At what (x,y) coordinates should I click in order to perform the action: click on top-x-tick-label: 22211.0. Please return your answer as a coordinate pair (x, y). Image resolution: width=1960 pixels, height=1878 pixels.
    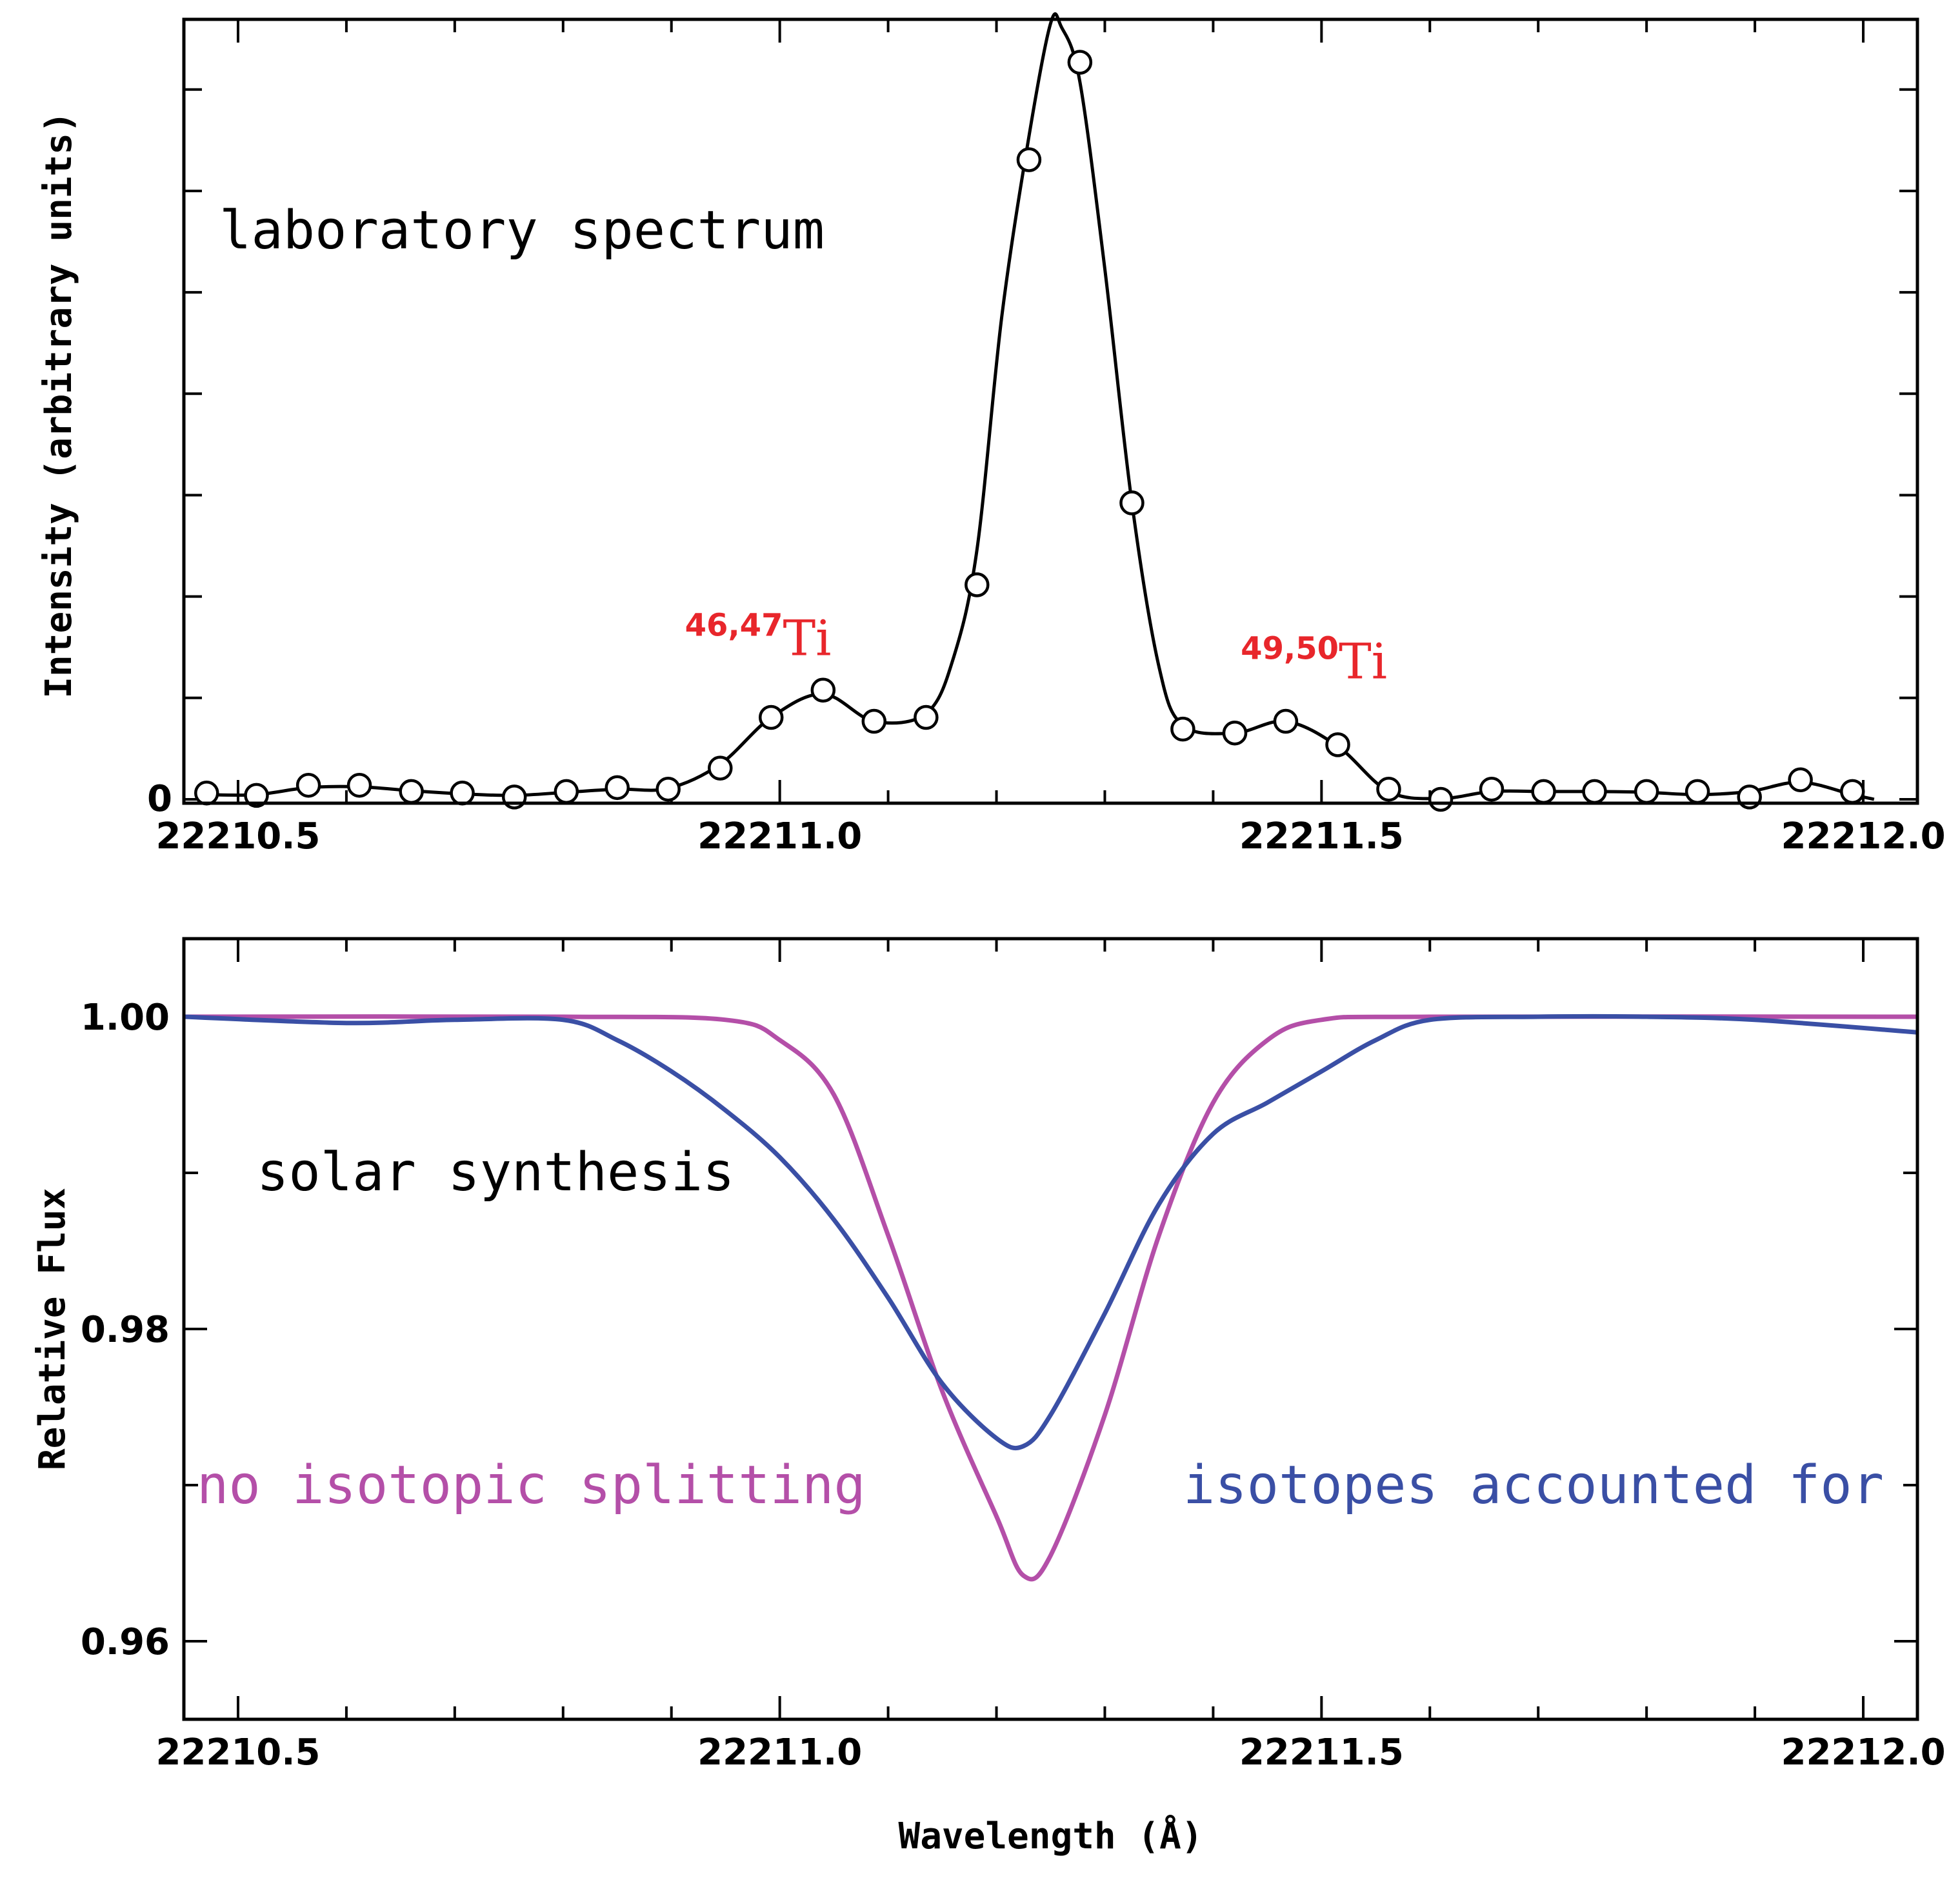
    Looking at the image, I should click on (780, 836).